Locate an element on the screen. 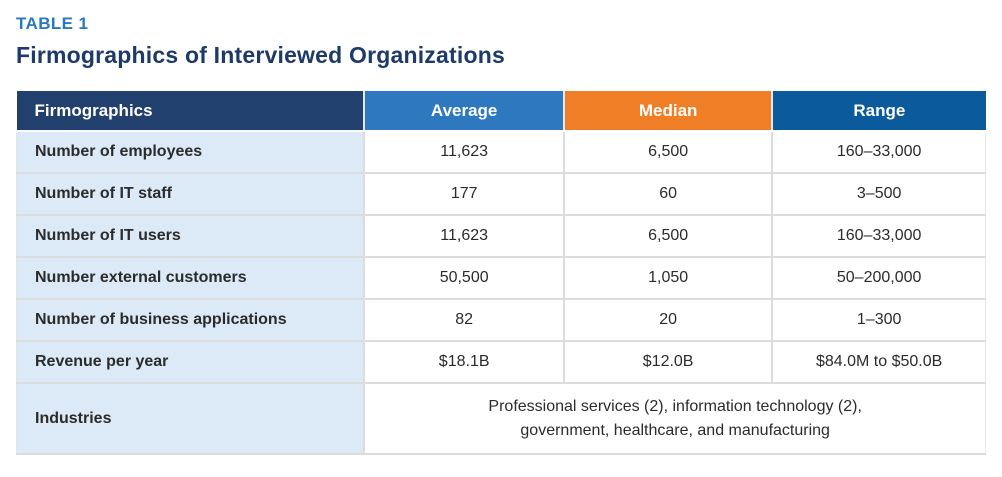 The width and height of the screenshot is (1002, 477). row-range: 1–300 is located at coordinates (879, 320).